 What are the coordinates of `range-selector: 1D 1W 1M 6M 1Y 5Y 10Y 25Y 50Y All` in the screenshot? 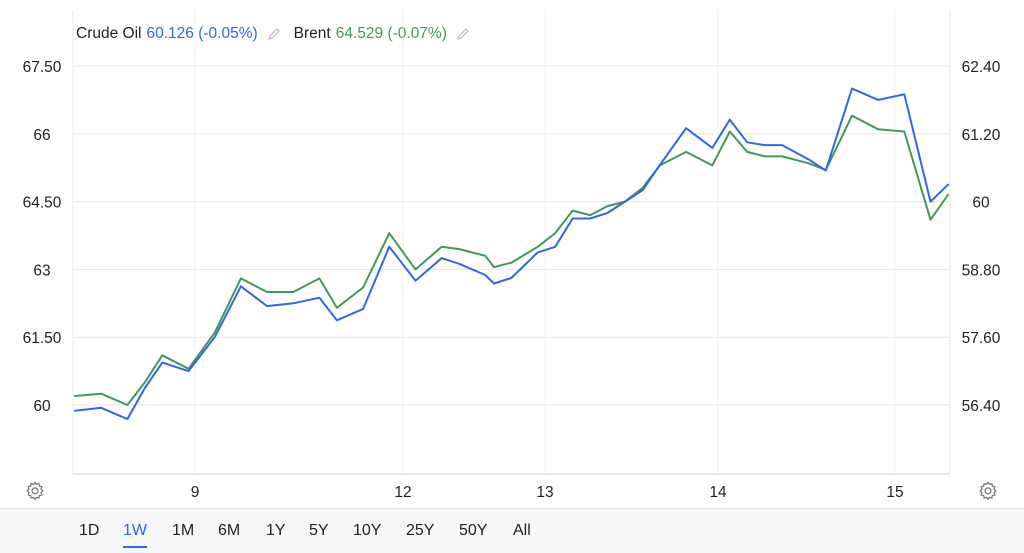 It's located at (512, 530).